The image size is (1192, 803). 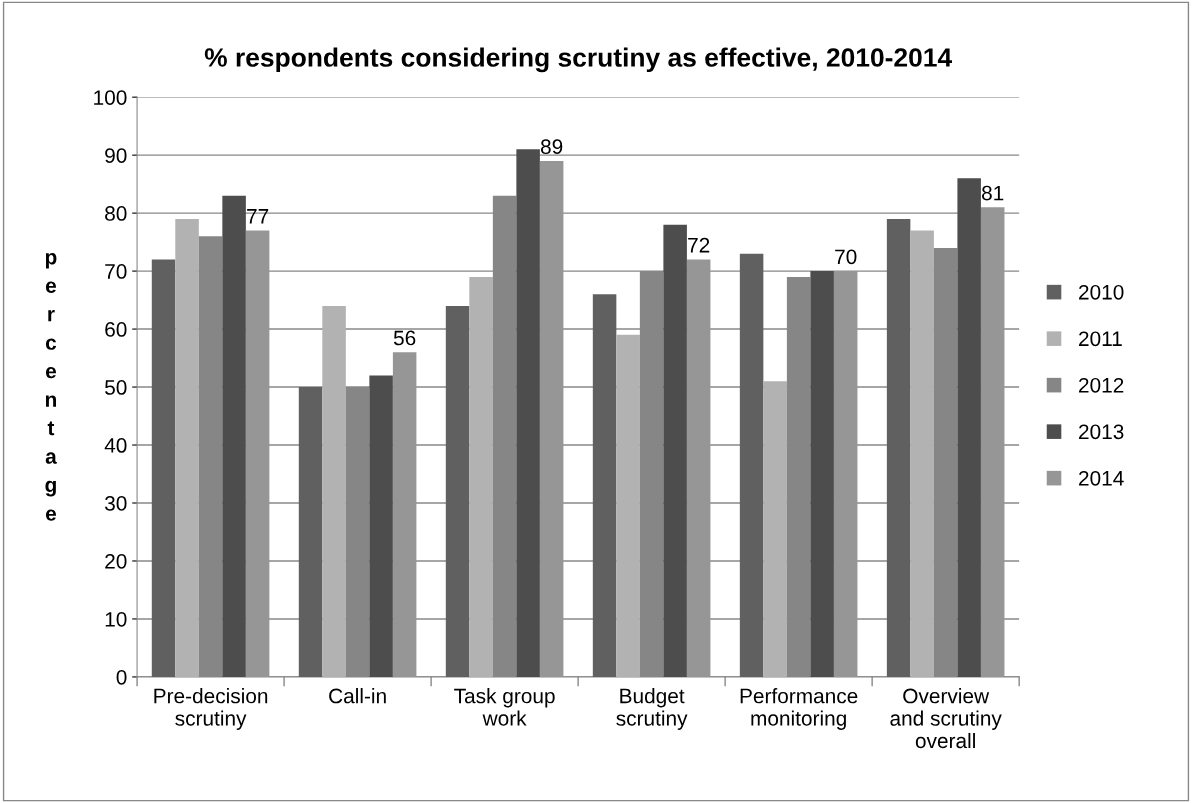 I want to click on x-tick-label: Task group work, so click(x=504, y=707).